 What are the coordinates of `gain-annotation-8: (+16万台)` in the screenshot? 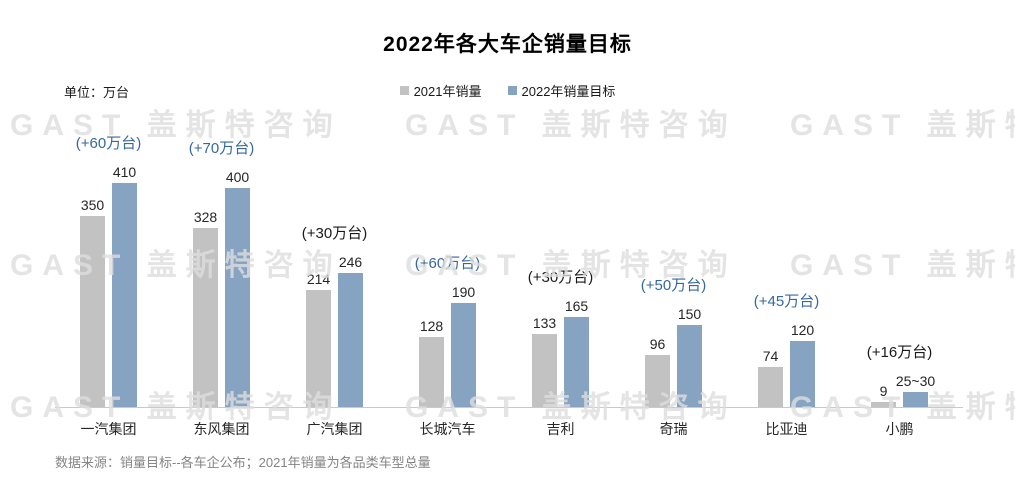 It's located at (899, 352).